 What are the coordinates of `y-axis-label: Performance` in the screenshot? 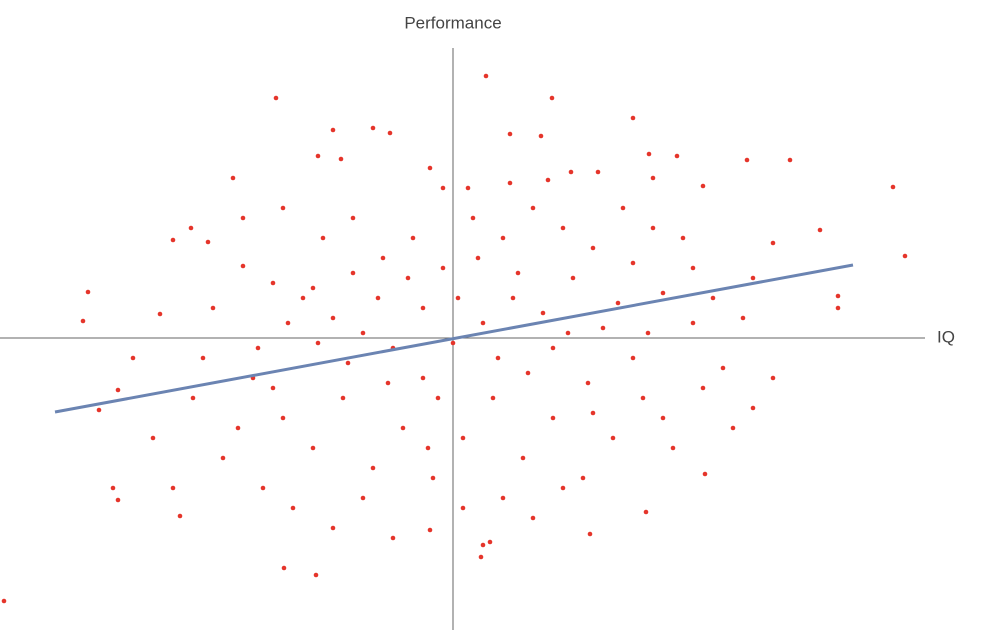 It's located at (452, 22).